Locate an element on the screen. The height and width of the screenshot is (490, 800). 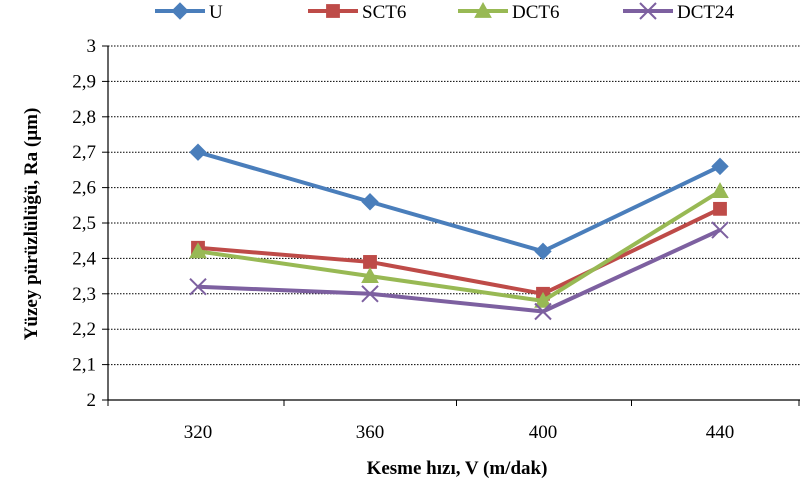
x-tick-label: 320 is located at coordinates (198, 432).